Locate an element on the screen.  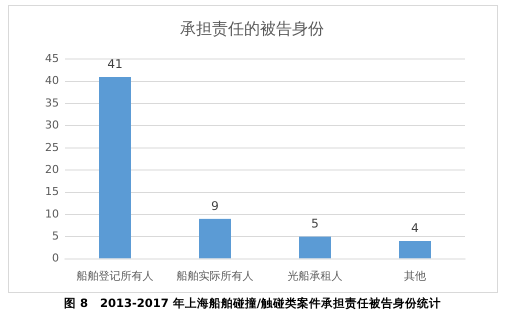
data-label: 9 is located at coordinates (215, 206).